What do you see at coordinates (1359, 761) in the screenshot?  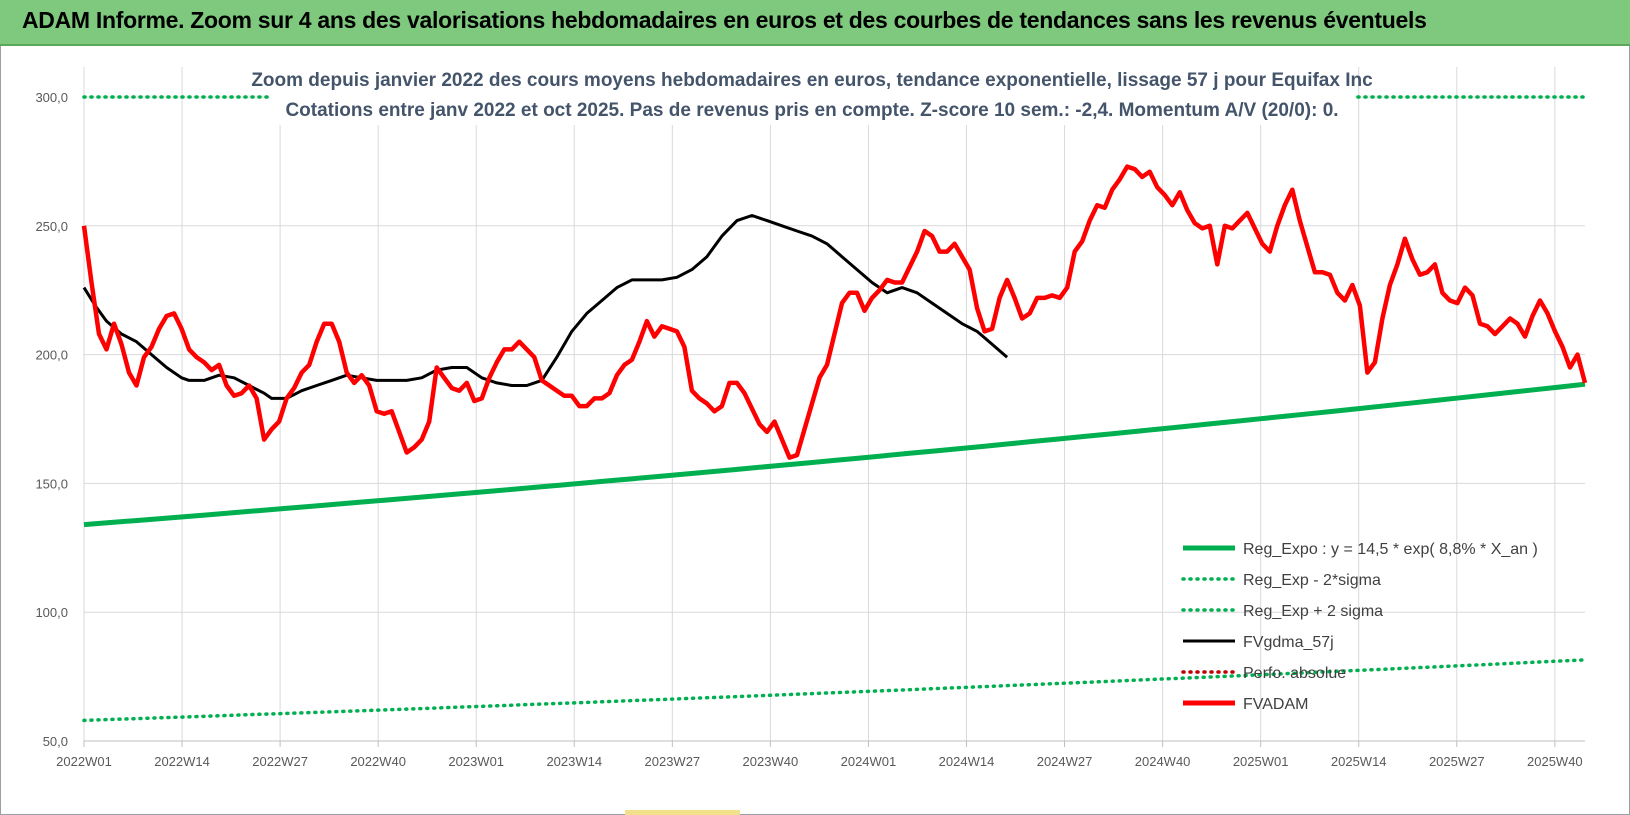 I see `x-tick-label: 2025W14` at bounding box center [1359, 761].